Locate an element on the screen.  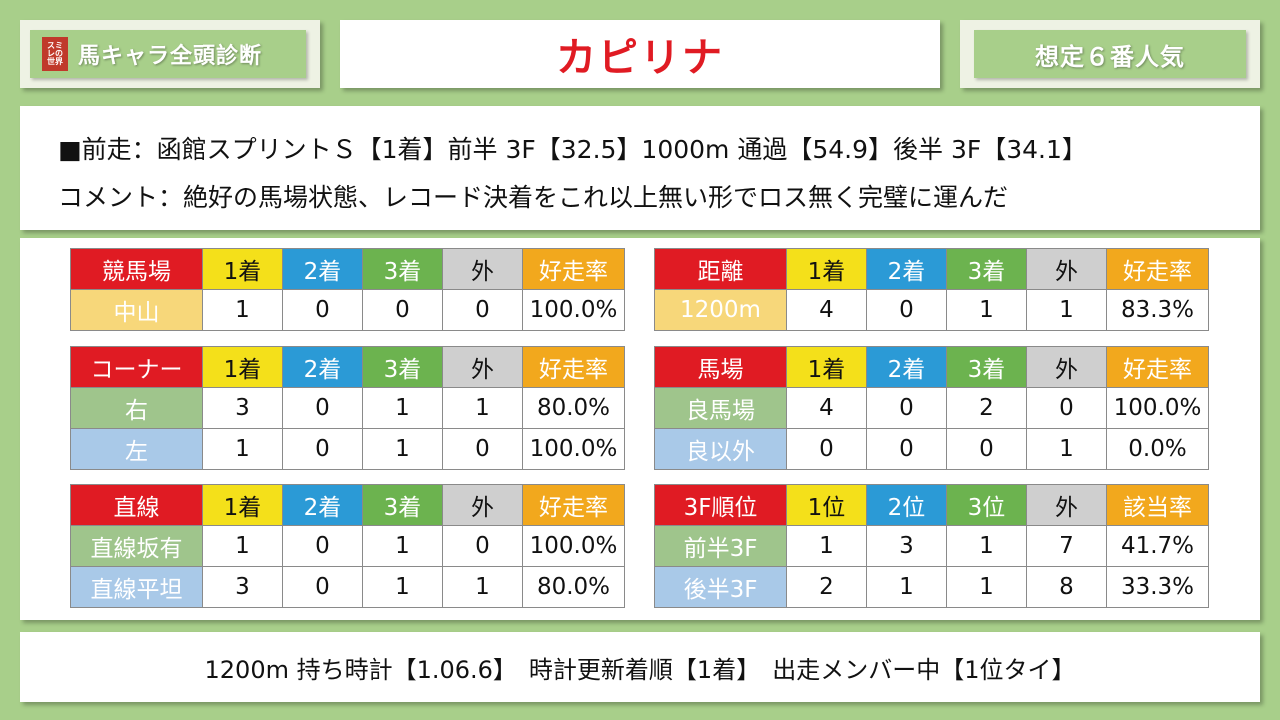
header-row: コーナー 1着 2着 3着外好走率 is located at coordinates (347, 367).